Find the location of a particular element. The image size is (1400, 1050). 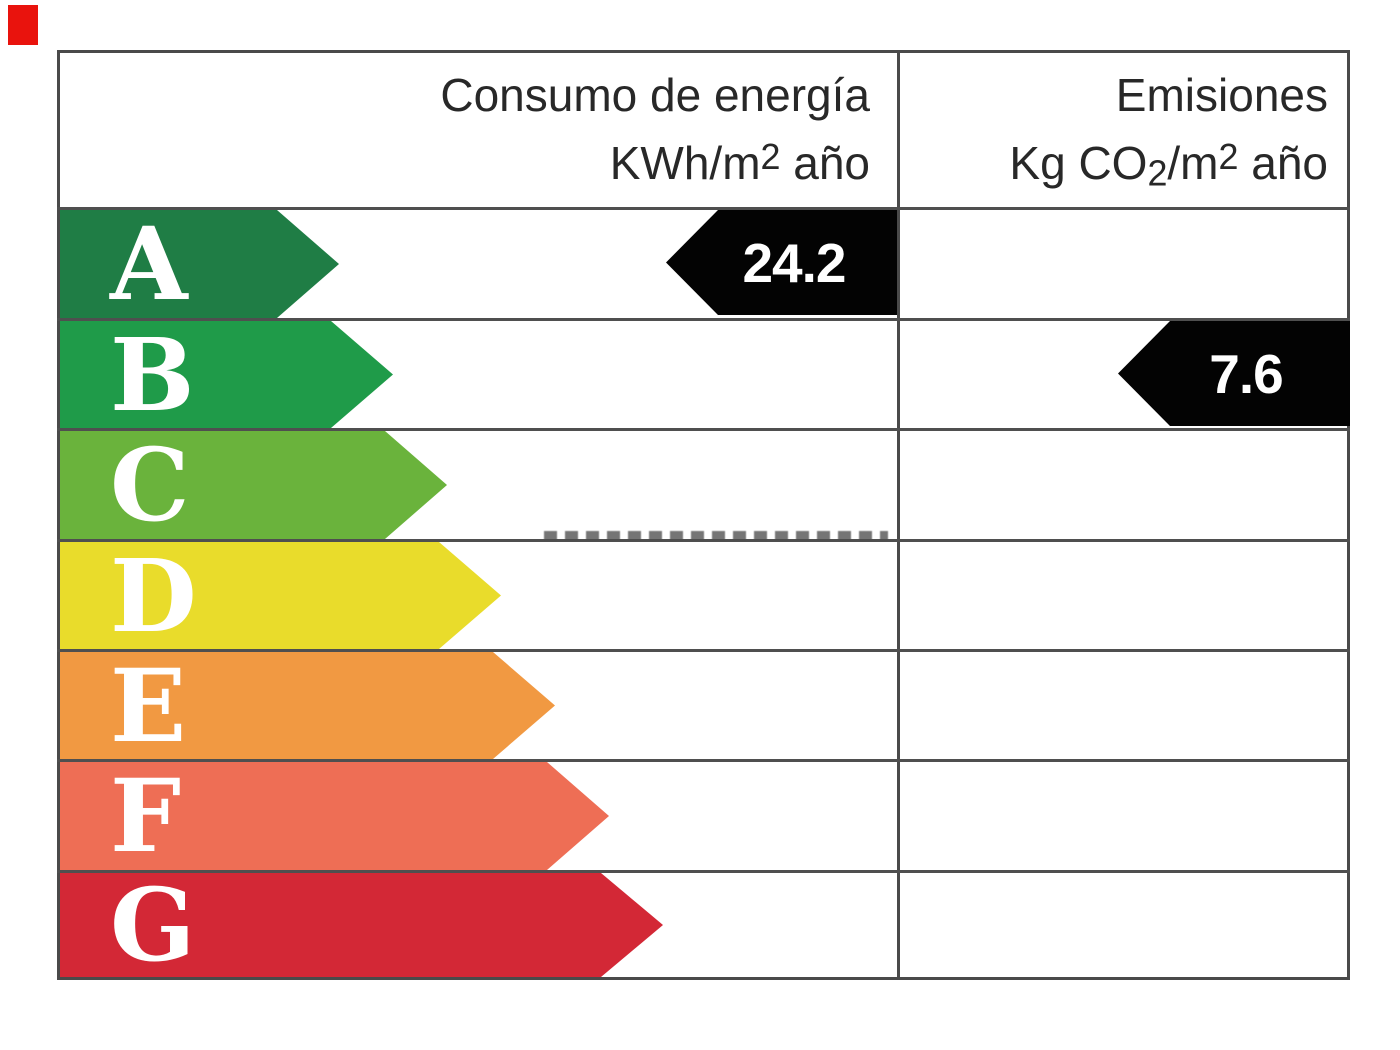

rating-band-d: D is located at coordinates (280, 595).